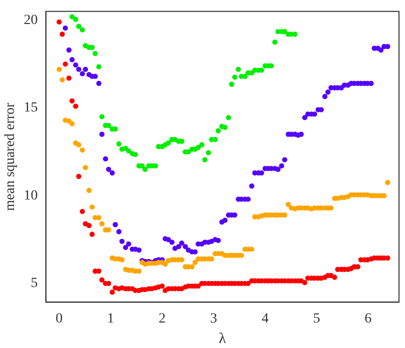 The image size is (405, 348). What do you see at coordinates (31, 20) in the screenshot?
I see `y-tick-label: 20` at bounding box center [31, 20].